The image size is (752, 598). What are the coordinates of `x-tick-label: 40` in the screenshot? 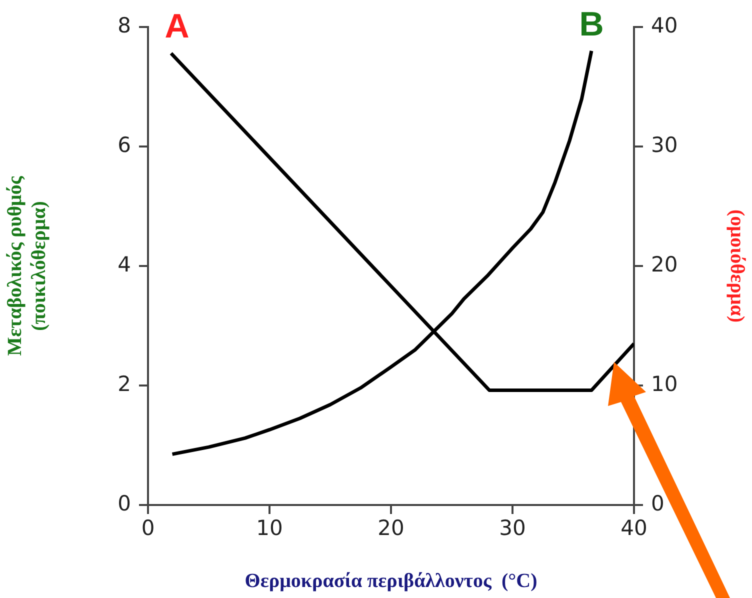 It's located at (634, 528).